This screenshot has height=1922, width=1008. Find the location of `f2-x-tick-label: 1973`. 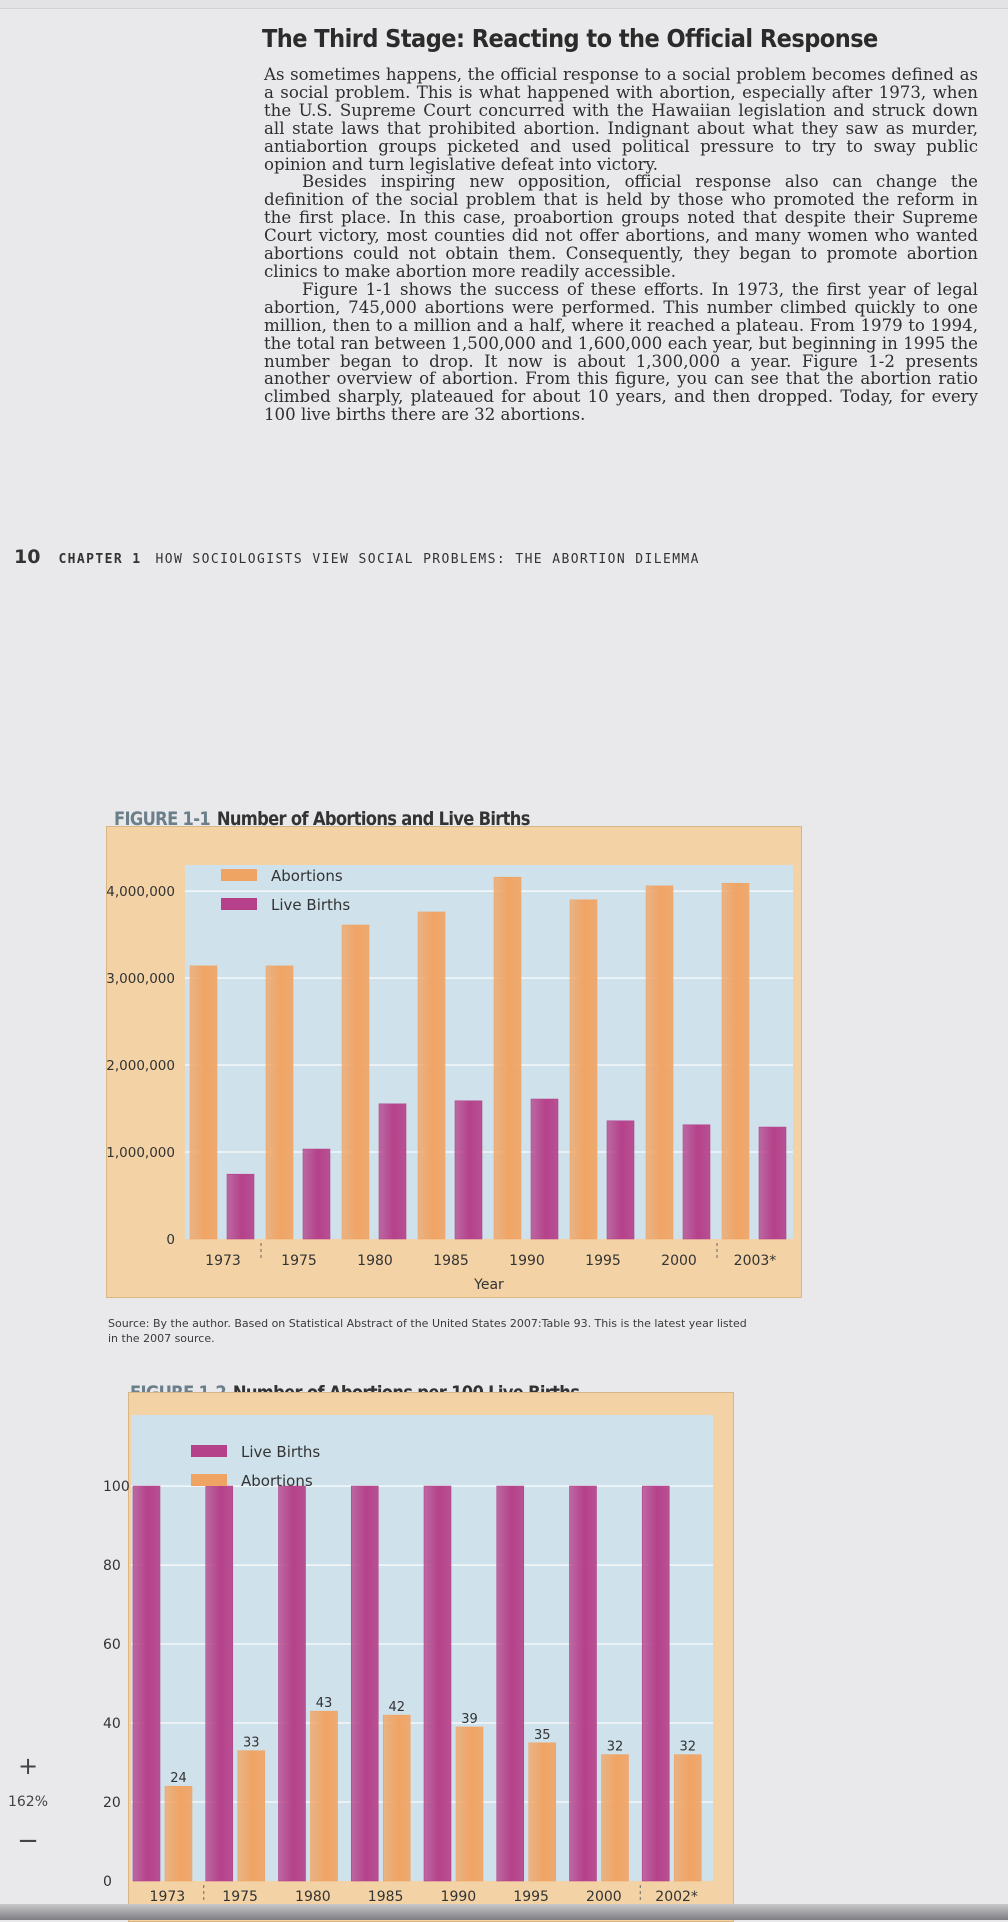

f2-x-tick-label: 1973 is located at coordinates (168, 1897).